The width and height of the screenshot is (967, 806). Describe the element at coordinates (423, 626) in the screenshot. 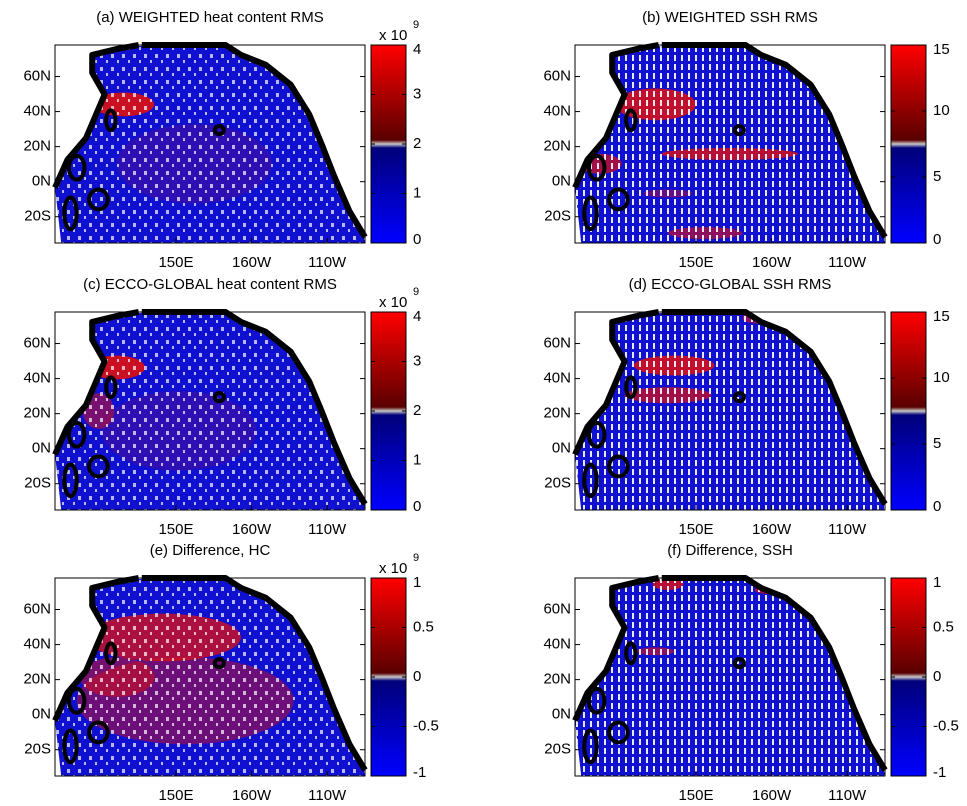

I see `colorbar-tick-label: 0.5` at that location.